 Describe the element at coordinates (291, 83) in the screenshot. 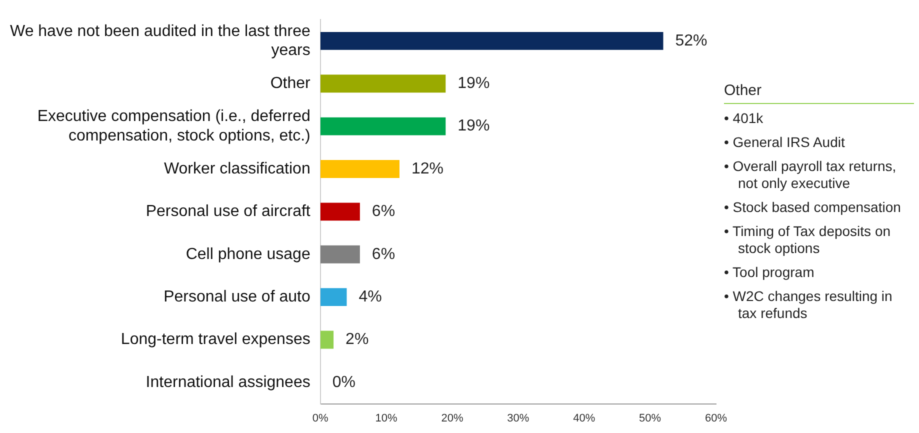

I see `y-tick-label: Other` at that location.